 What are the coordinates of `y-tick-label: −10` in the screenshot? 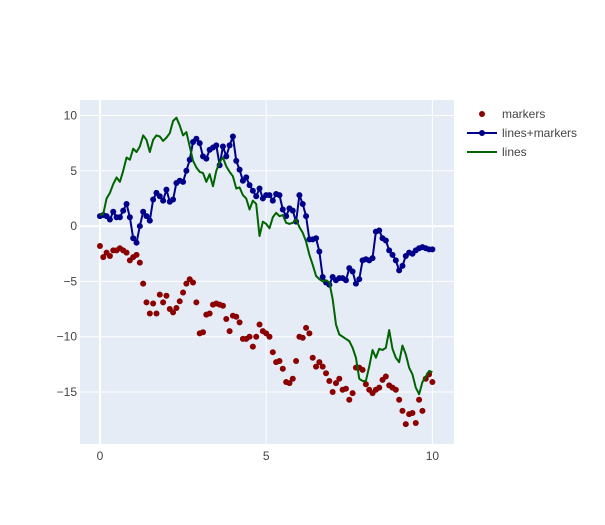 It's located at (67, 337).